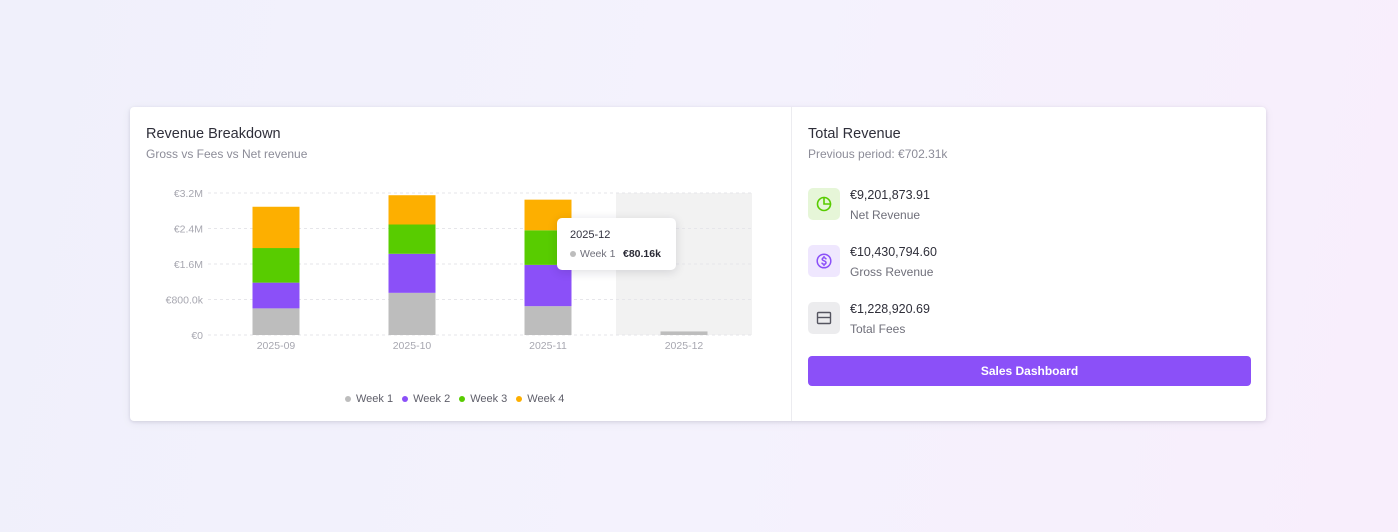 This screenshot has width=1398, height=532. What do you see at coordinates (854, 134) in the screenshot?
I see `total-revenue-title: Total Revenue` at bounding box center [854, 134].